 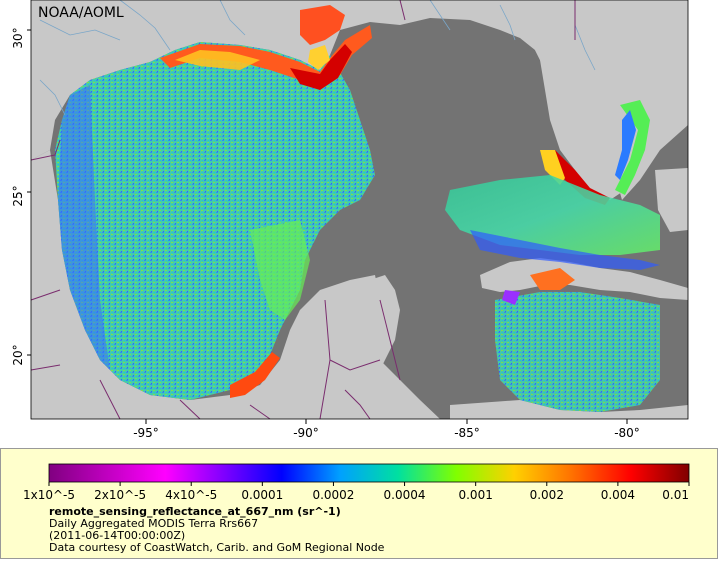 I want to click on colorbar-label: 2x10^-5, so click(x=120, y=495).